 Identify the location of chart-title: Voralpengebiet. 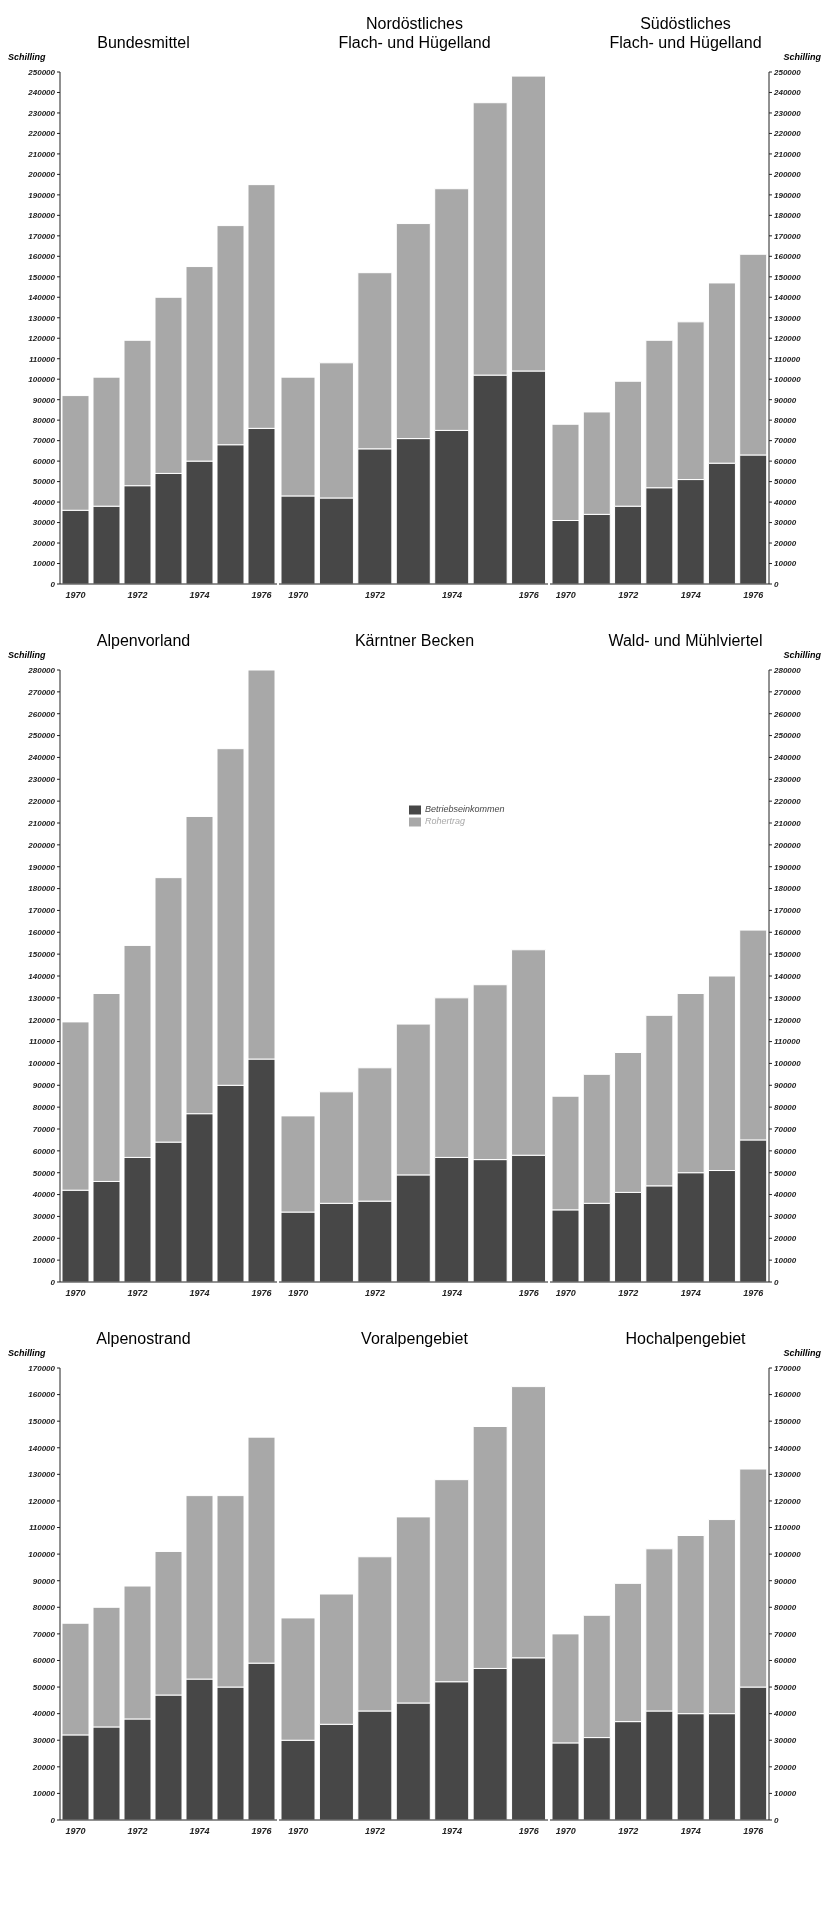
(414, 1338).